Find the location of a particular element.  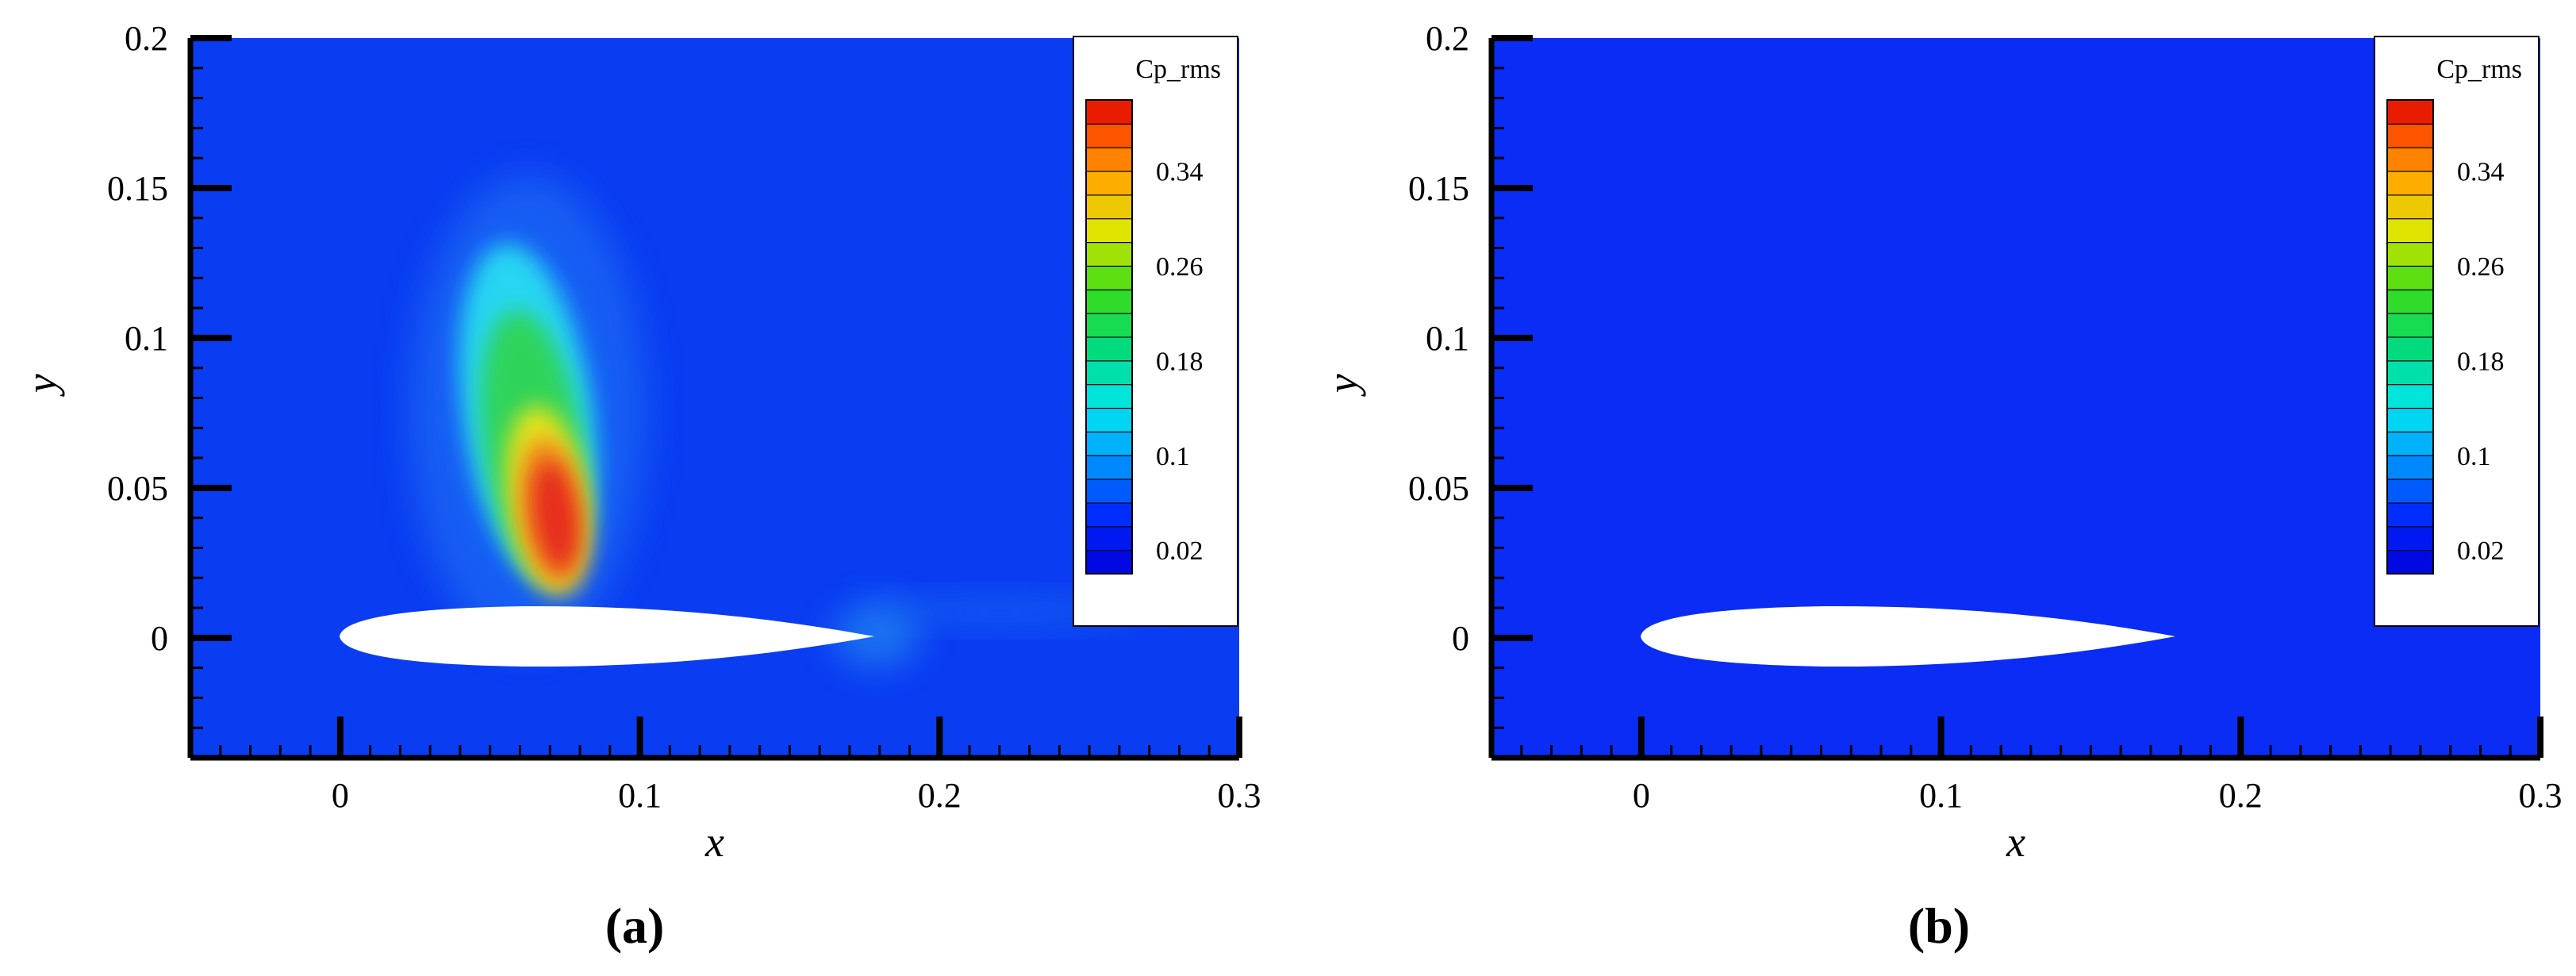

panel-label-b: (b) is located at coordinates (1939, 926).